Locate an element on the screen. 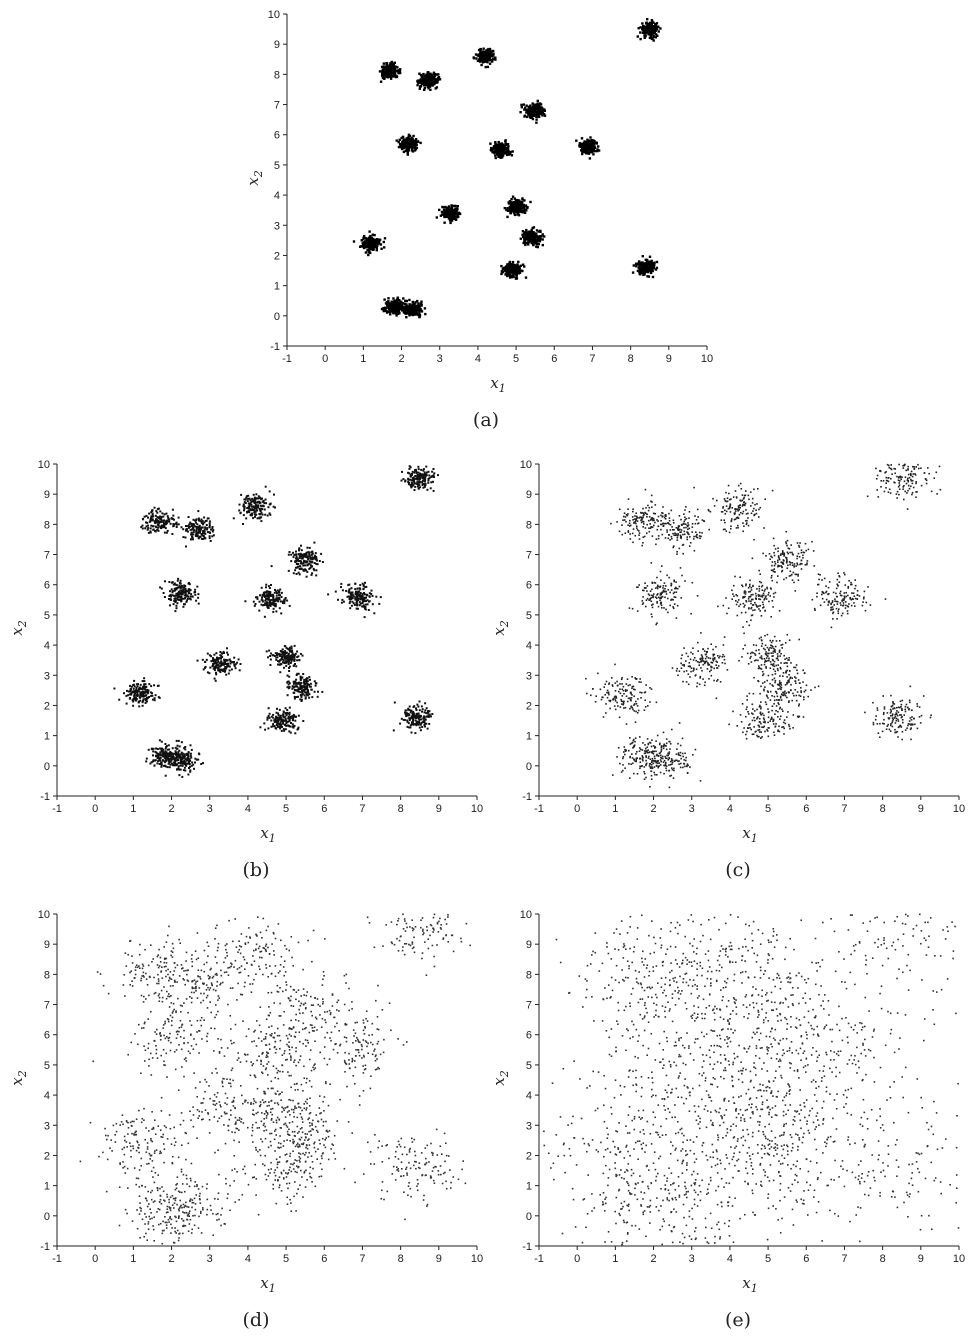 The height and width of the screenshot is (1337, 969). y-tick-label: 6 is located at coordinates (277, 136).